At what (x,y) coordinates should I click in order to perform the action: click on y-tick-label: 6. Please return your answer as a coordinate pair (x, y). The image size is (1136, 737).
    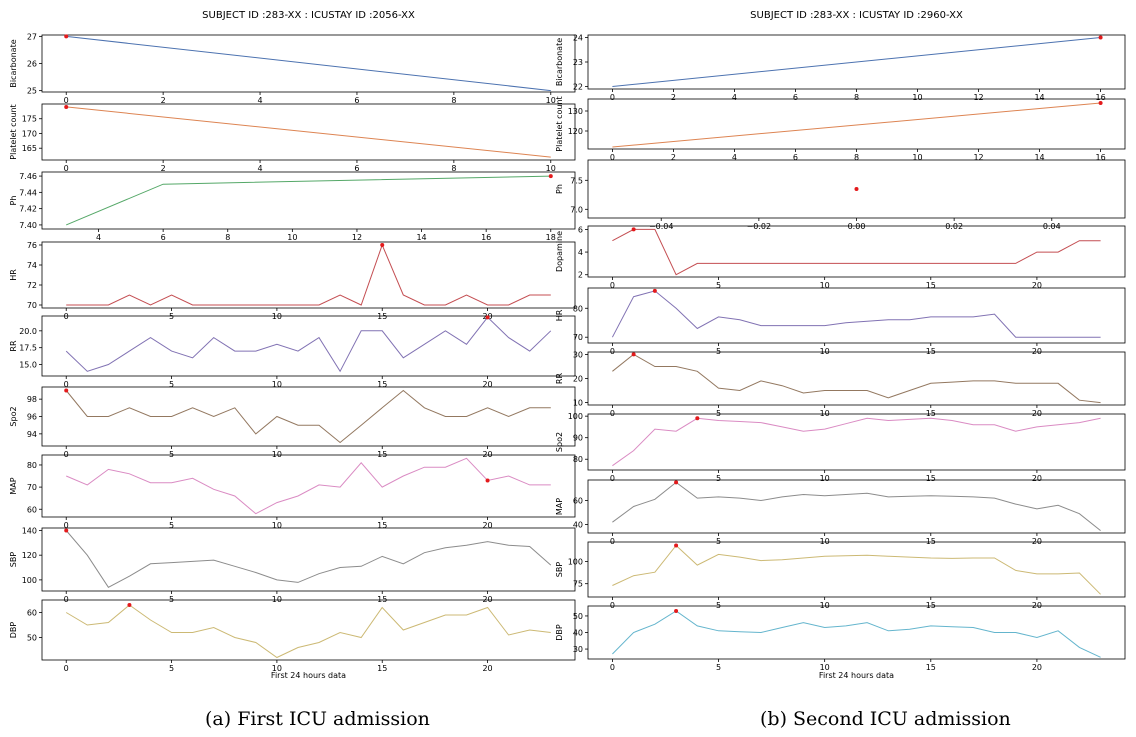
    Looking at the image, I should click on (580, 229).